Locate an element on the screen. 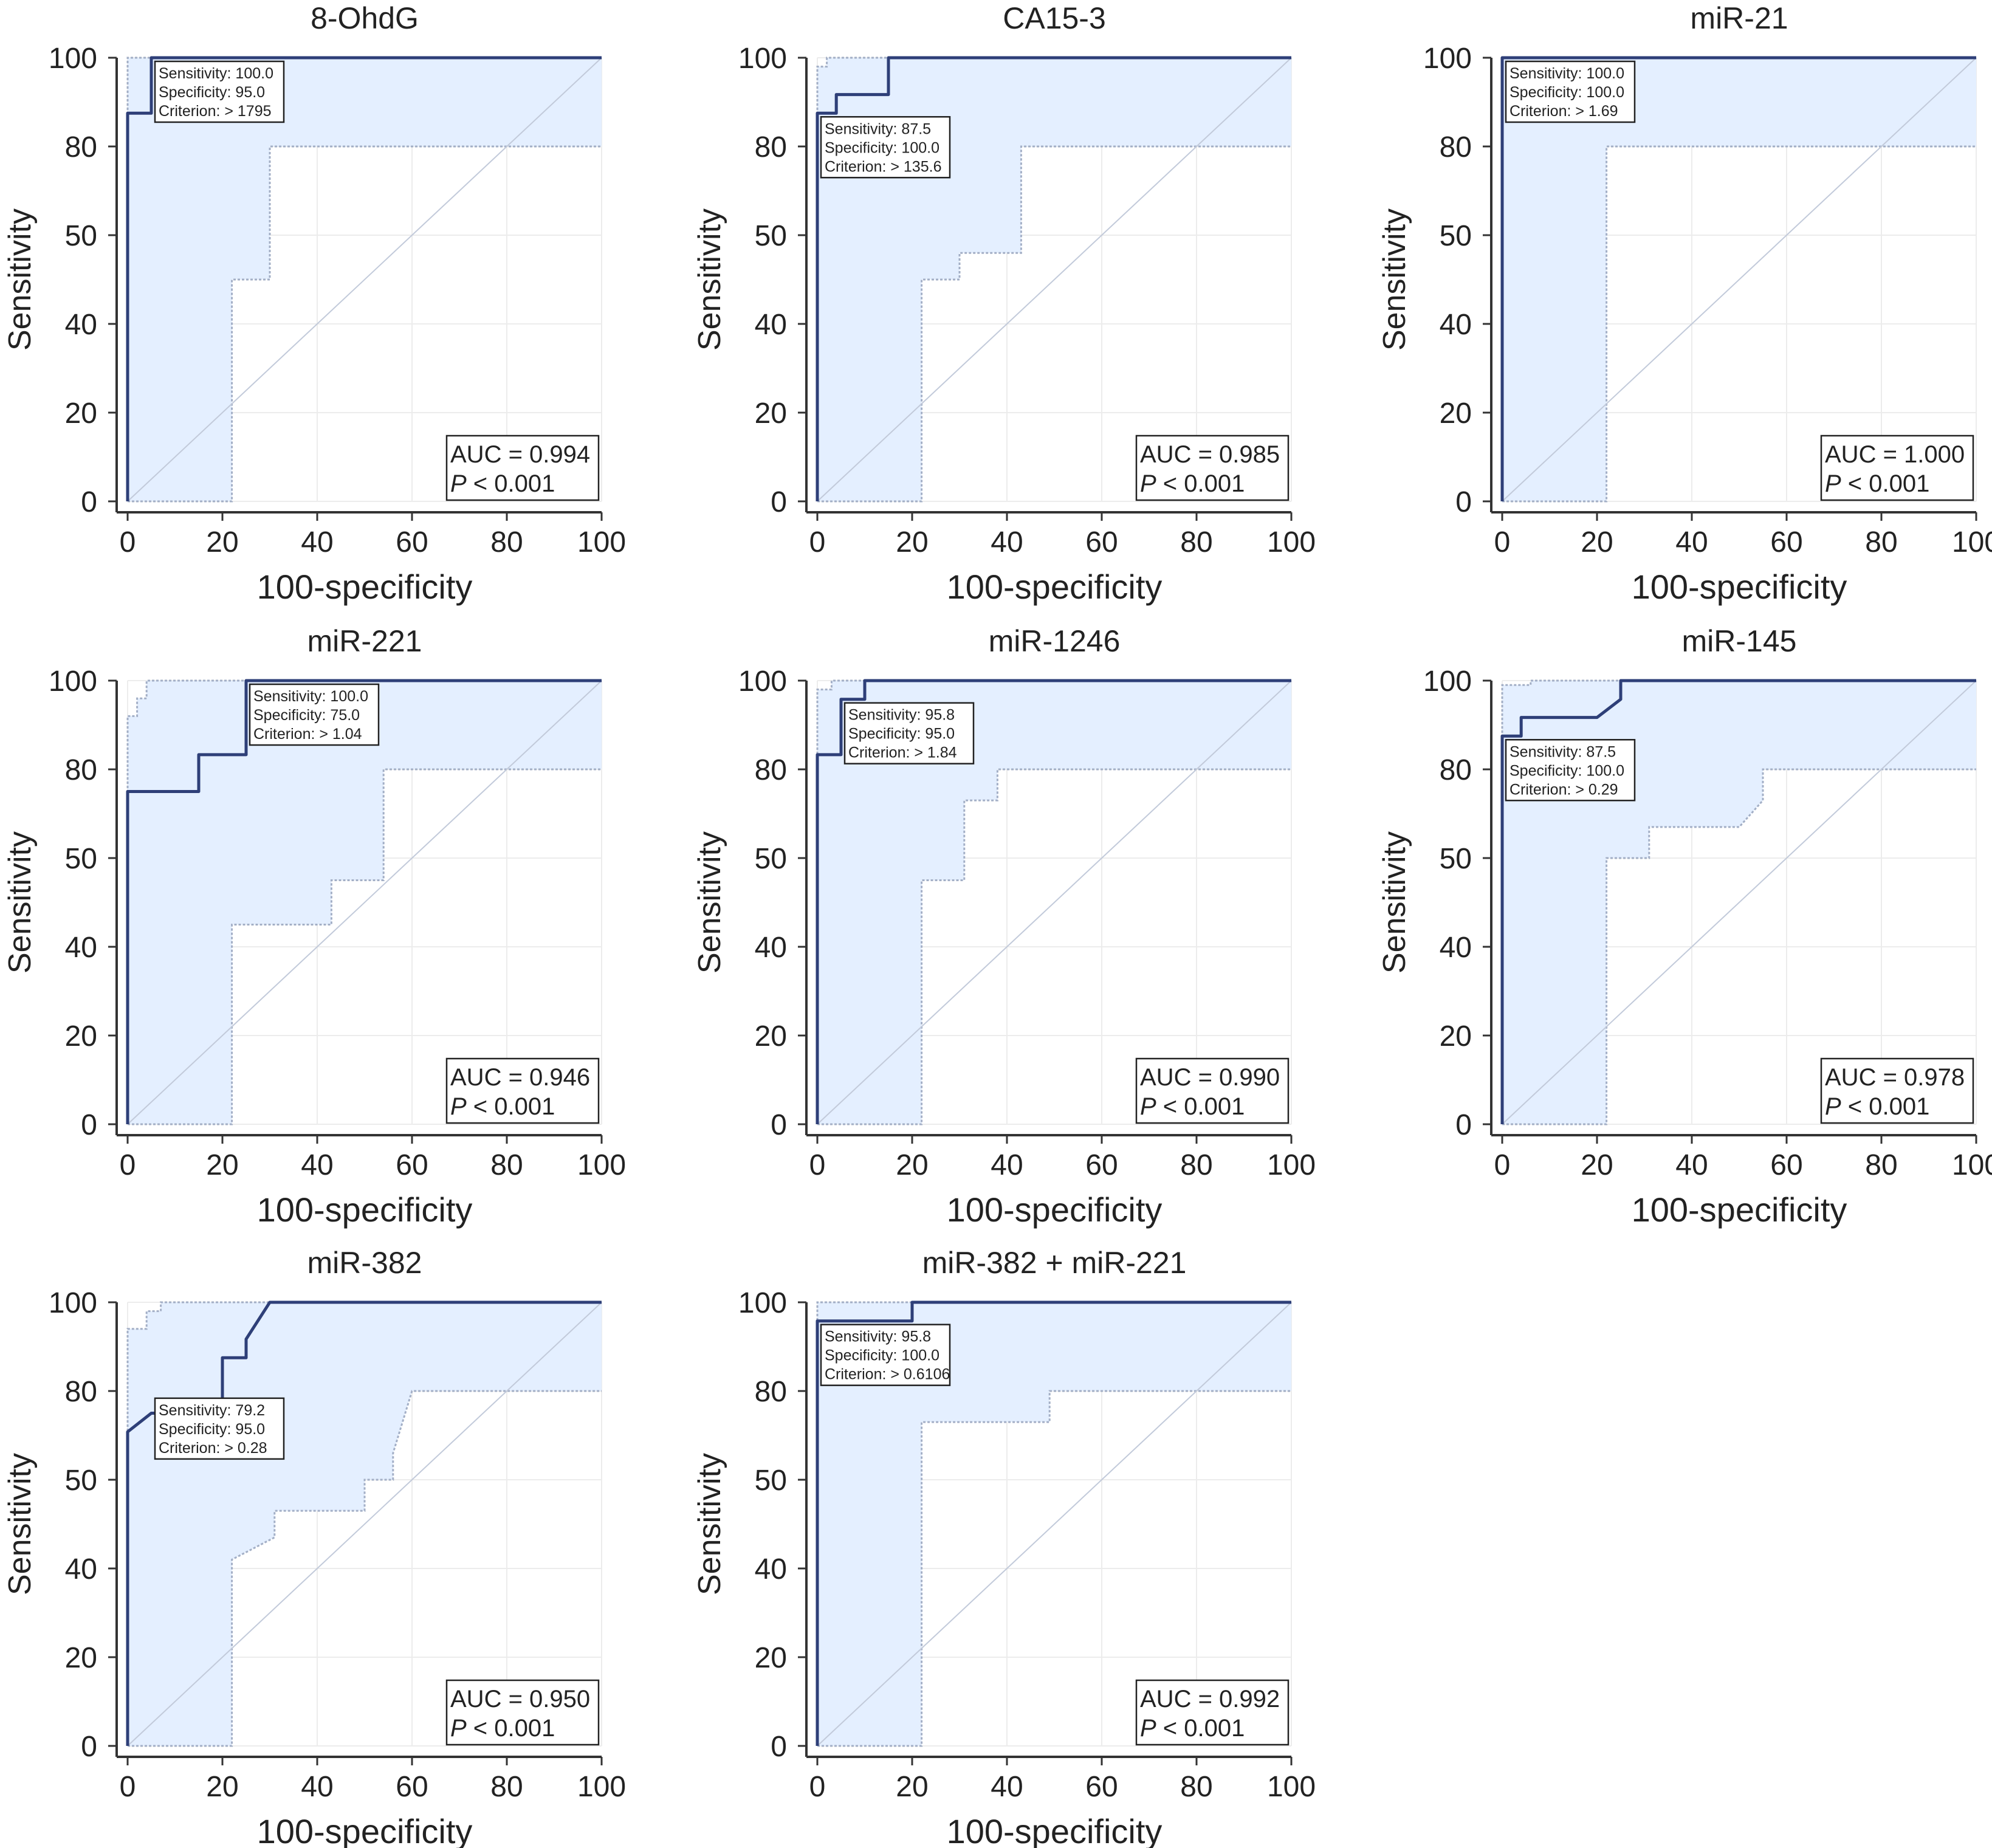 The image size is (1992, 1848). auc-box: AUC = 0.992 P < 0.001 is located at coordinates (1212, 1712).